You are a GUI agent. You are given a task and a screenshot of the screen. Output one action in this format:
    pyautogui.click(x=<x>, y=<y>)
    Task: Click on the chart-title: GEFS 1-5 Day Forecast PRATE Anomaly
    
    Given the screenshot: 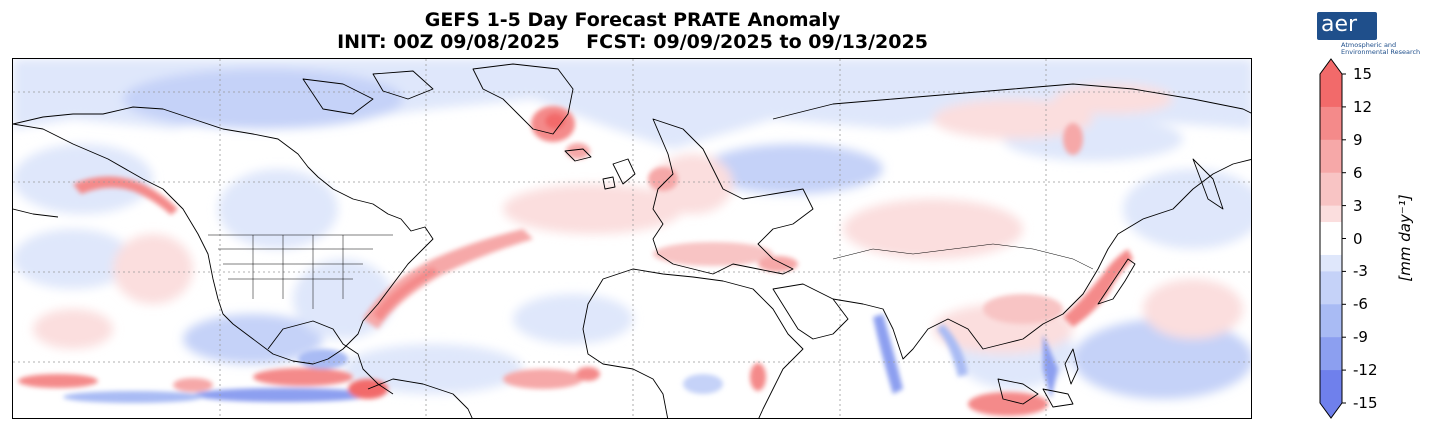 What is the action you would take?
    pyautogui.click(x=632, y=20)
    